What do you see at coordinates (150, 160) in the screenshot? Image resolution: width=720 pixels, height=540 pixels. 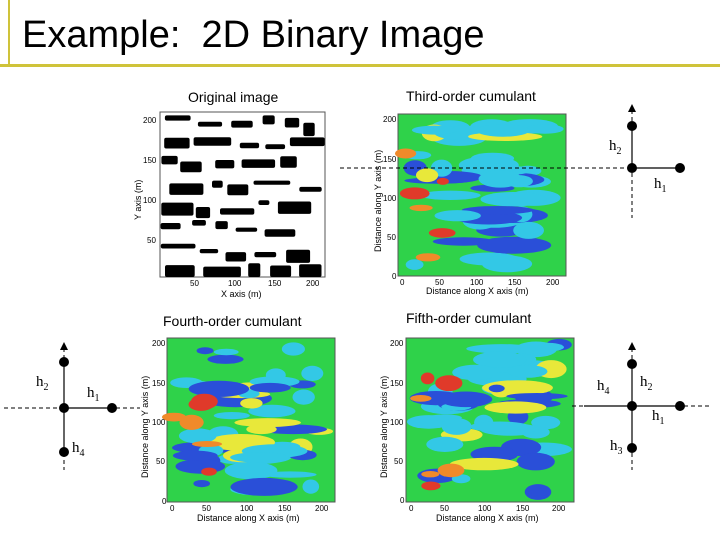 I see `orig-ytick-2: 150` at bounding box center [150, 160].